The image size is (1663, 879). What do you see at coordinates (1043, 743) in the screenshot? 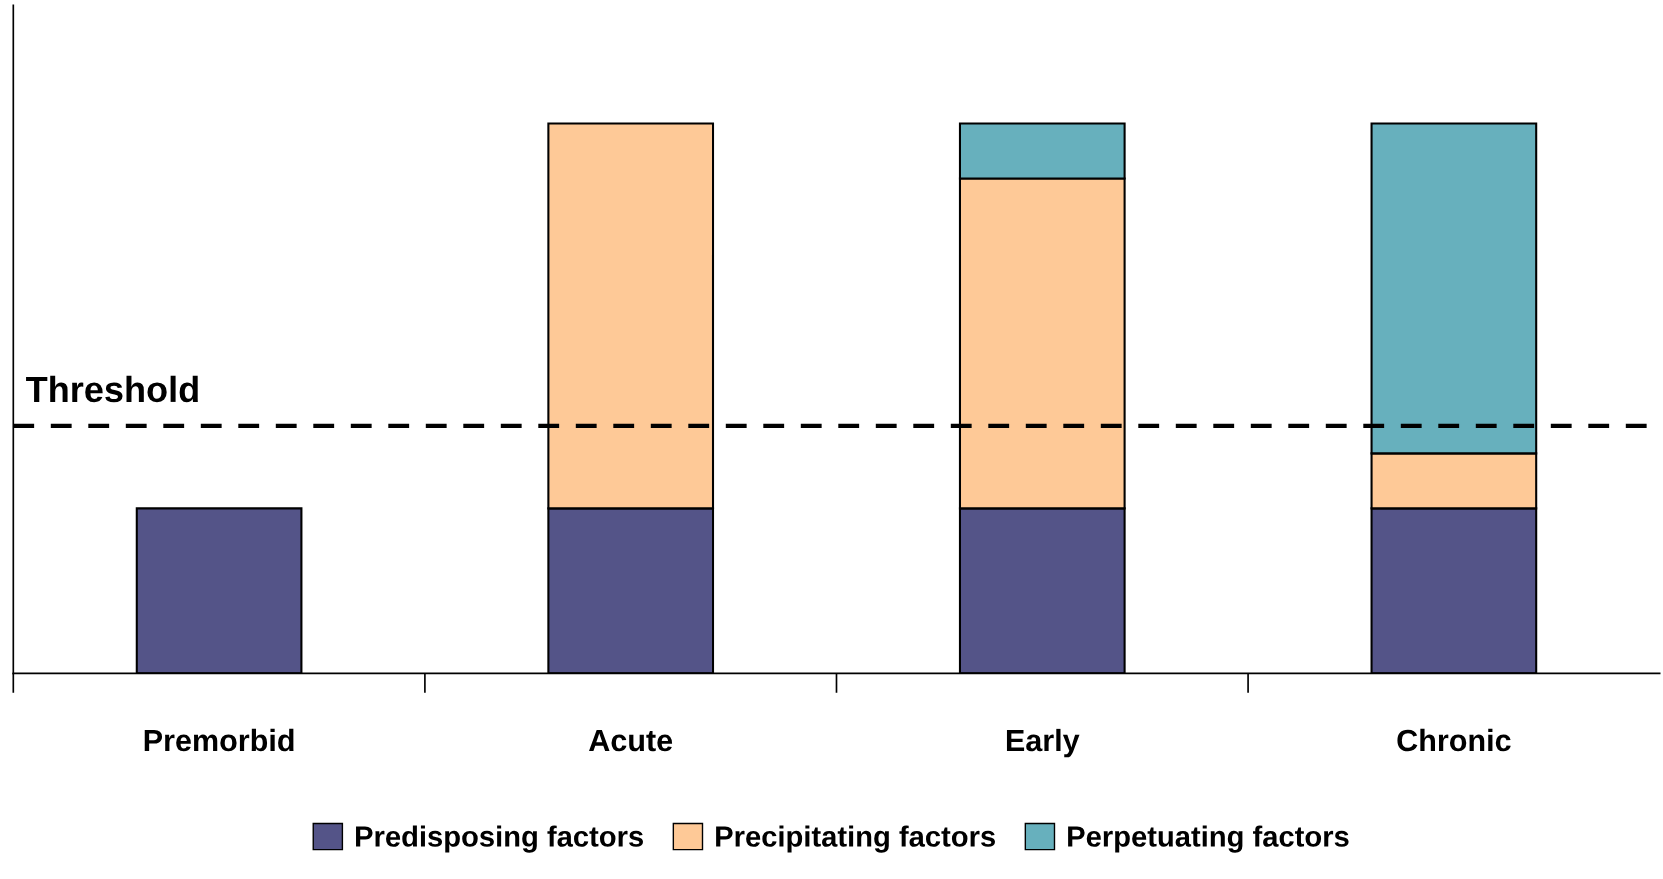
I see `x-tick-label: Early` at bounding box center [1043, 743].